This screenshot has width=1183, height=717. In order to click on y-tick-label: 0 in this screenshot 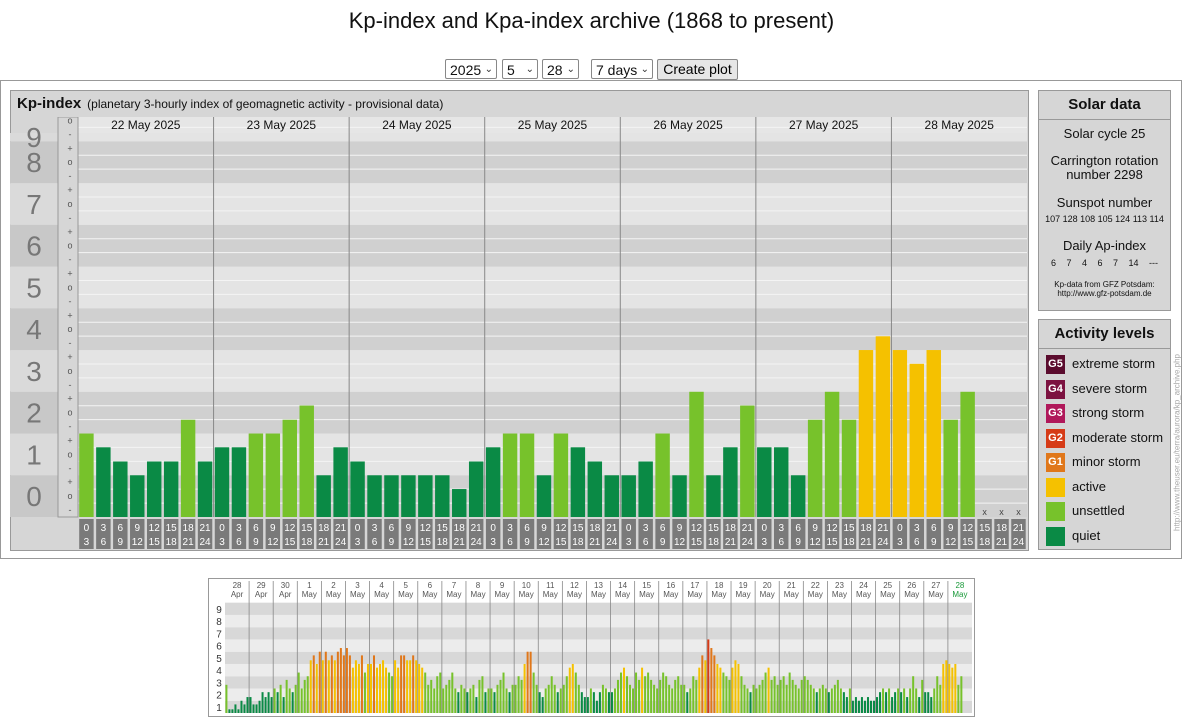, I will do `click(34, 496)`.